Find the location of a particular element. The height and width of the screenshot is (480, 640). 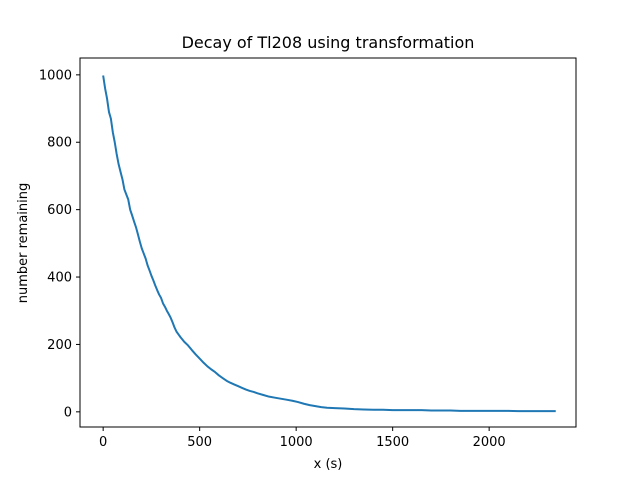

x-tick-label: 1000 is located at coordinates (296, 442).